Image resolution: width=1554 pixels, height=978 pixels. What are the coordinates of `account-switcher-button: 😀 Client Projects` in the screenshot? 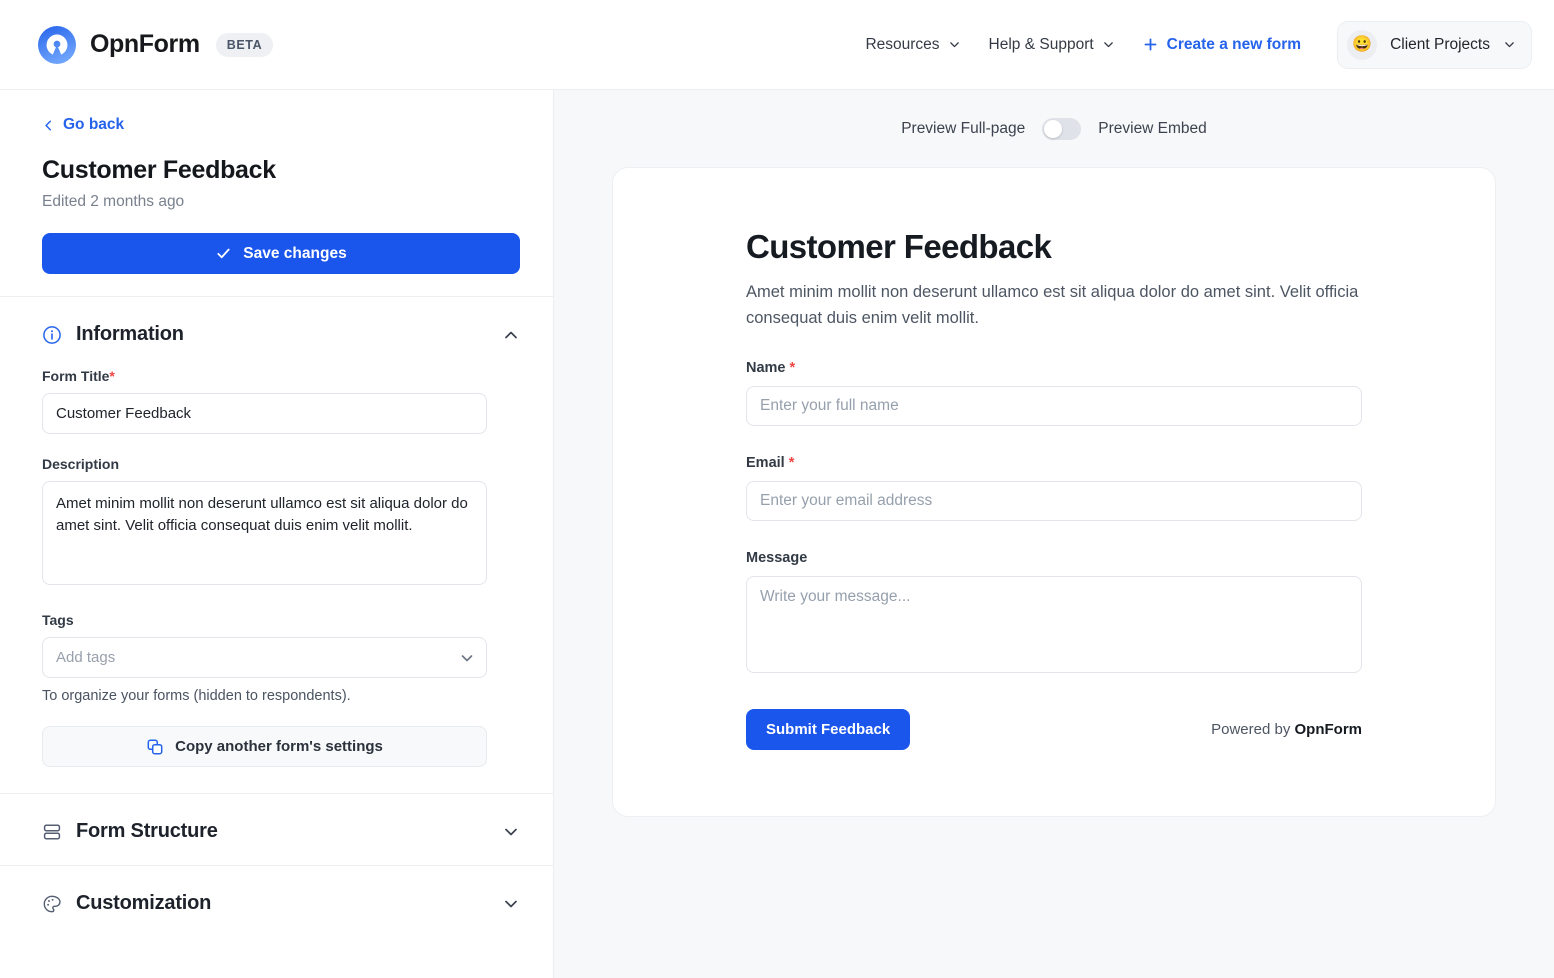 It's located at (1434, 44).